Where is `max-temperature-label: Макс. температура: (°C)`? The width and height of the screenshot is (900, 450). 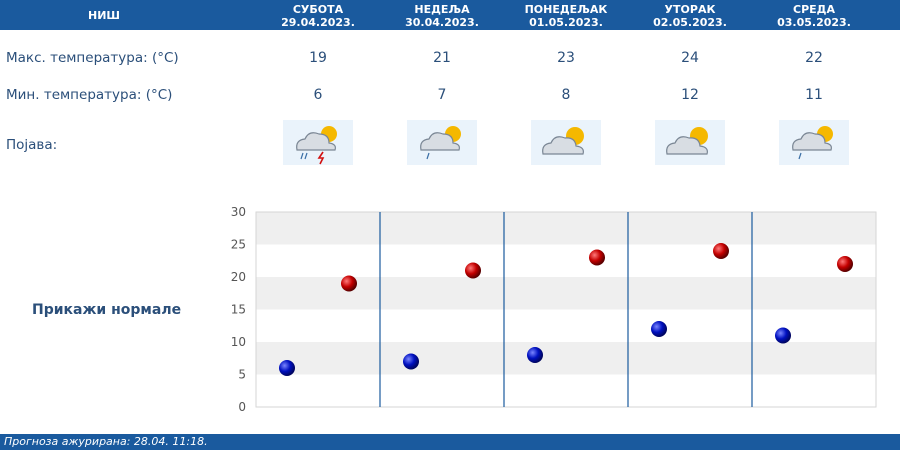
max-temperature-label: Макс. температура: (°C) is located at coordinates (92, 58).